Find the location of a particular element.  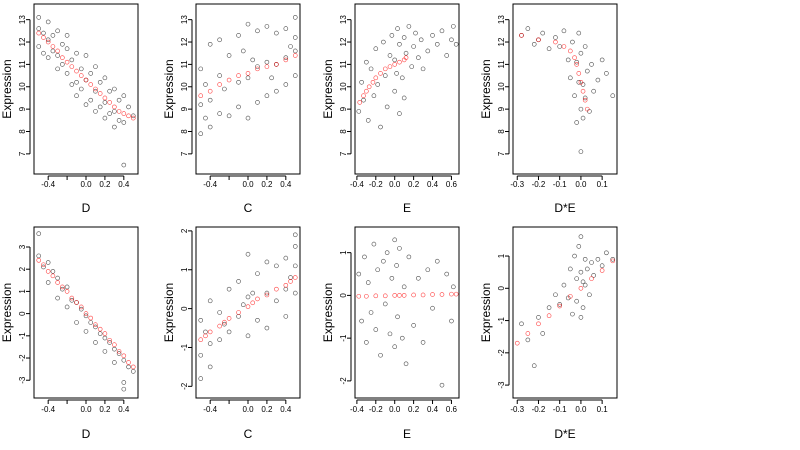

y-tick-label: 12 is located at coordinates (343, 41).